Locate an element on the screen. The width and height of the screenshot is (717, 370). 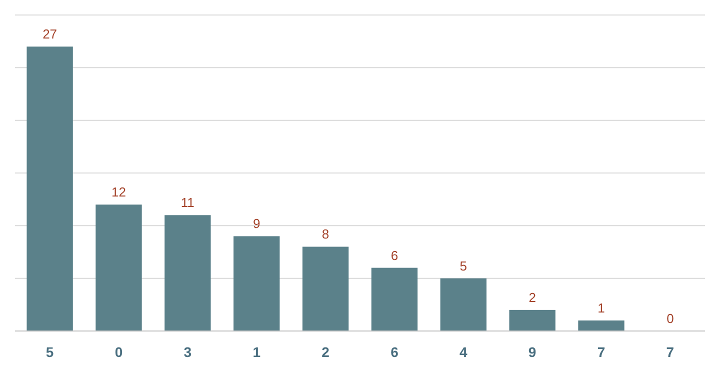
data-label: 11 is located at coordinates (187, 202).